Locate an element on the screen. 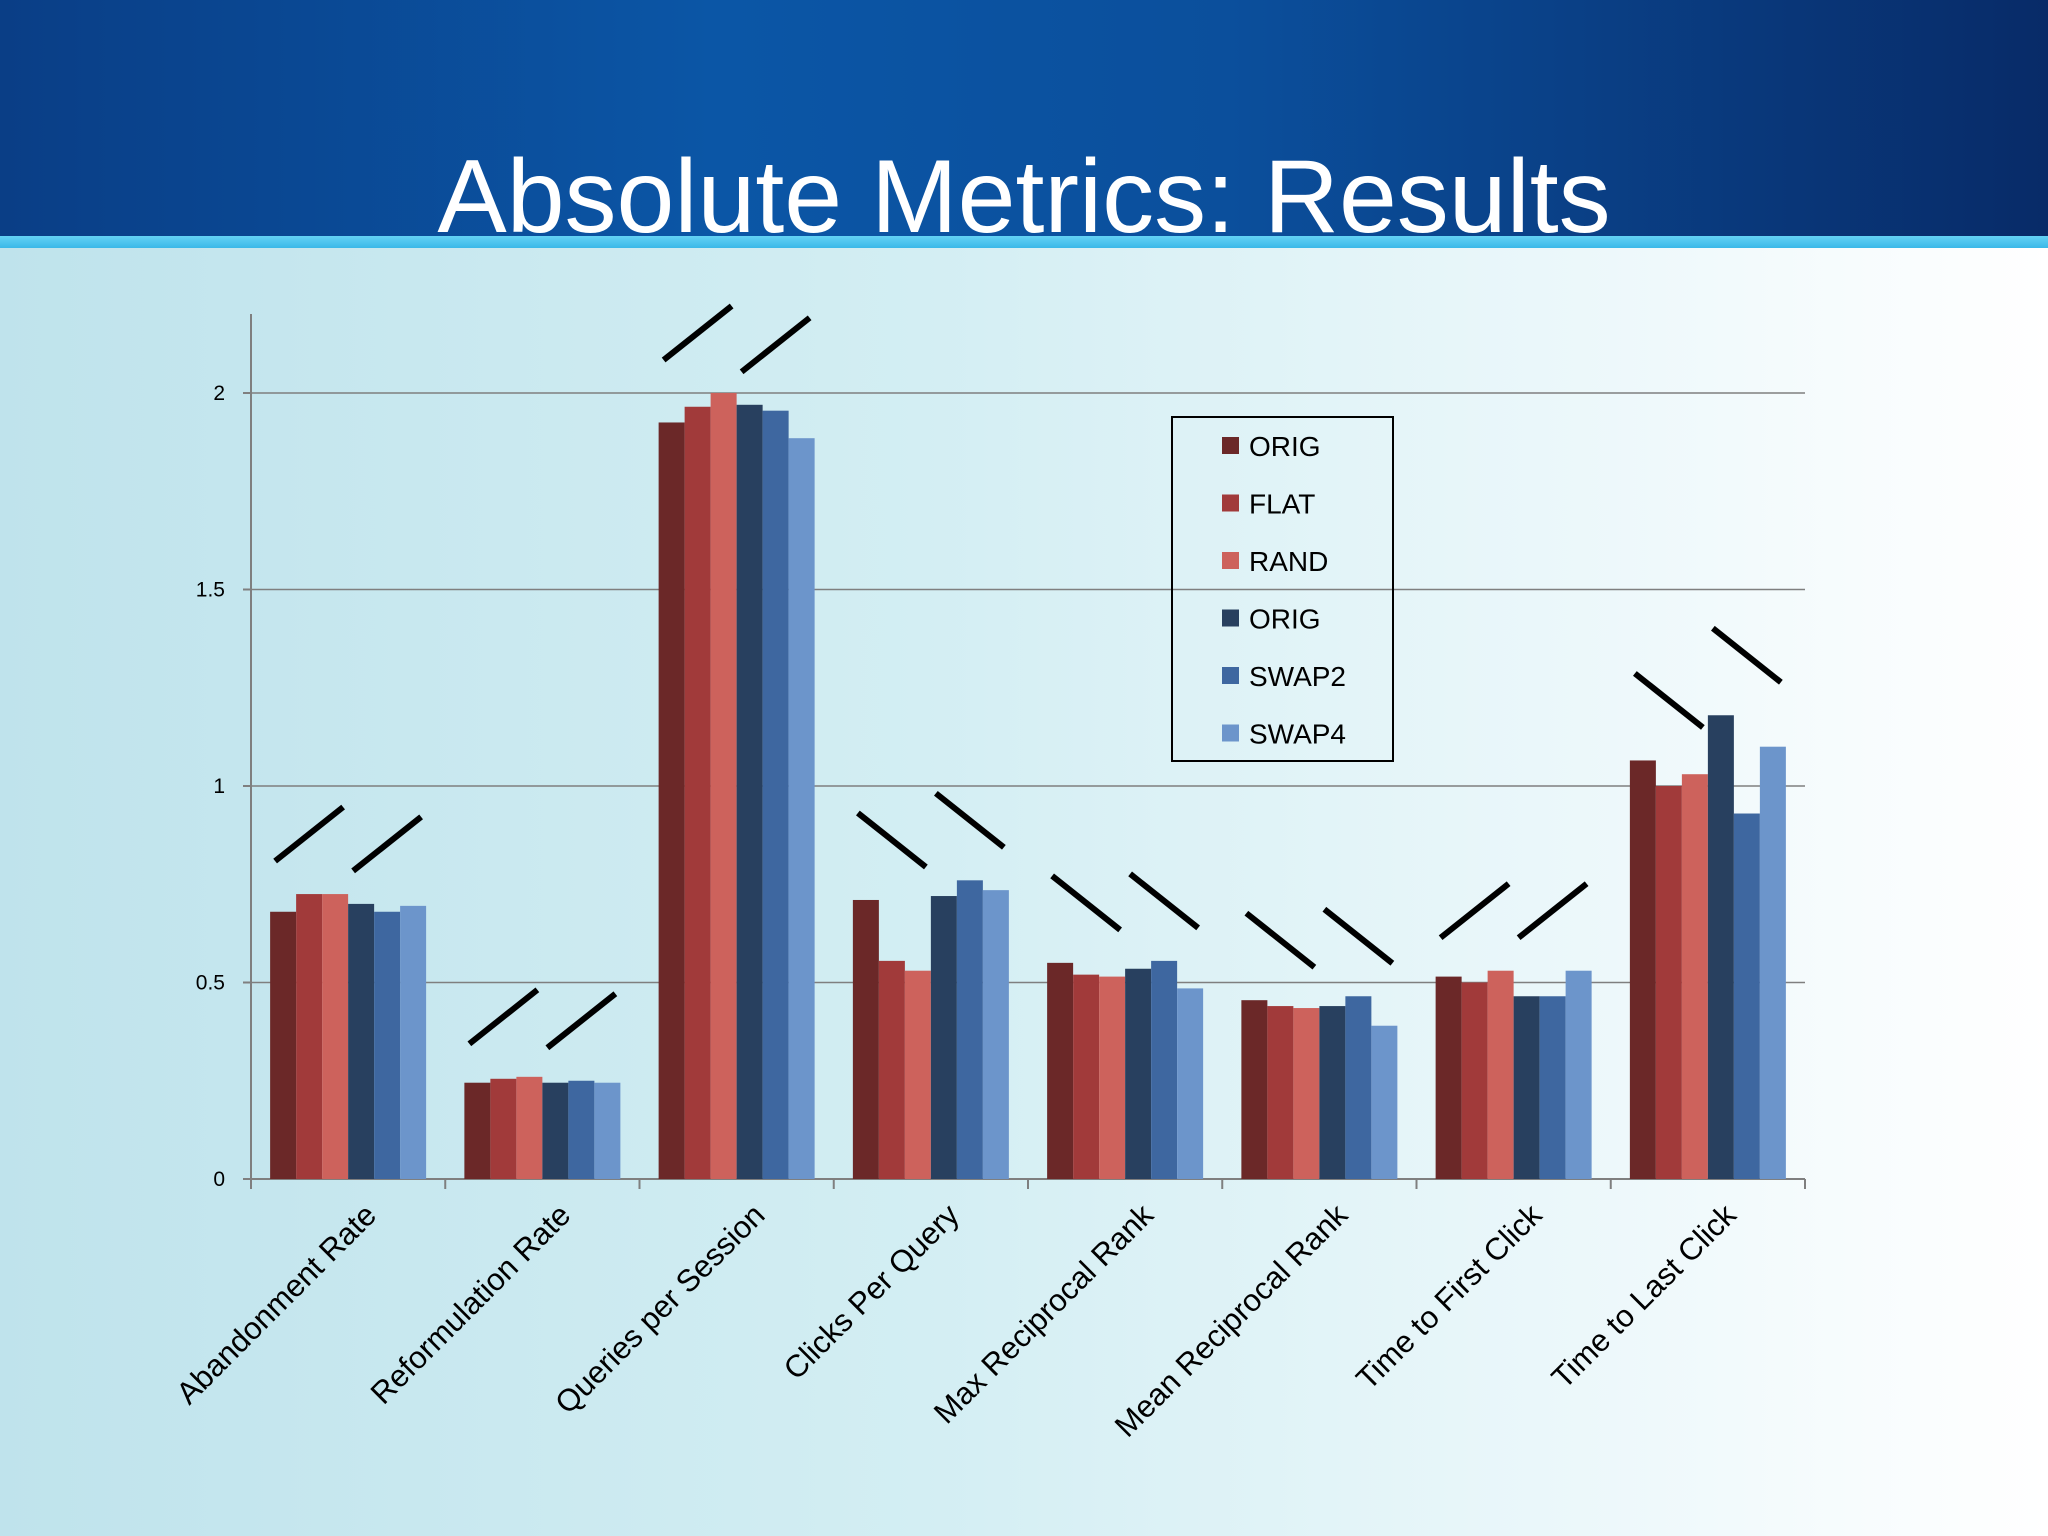 The image size is (2048, 1536). y-tick-label: 1 is located at coordinates (219, 786).